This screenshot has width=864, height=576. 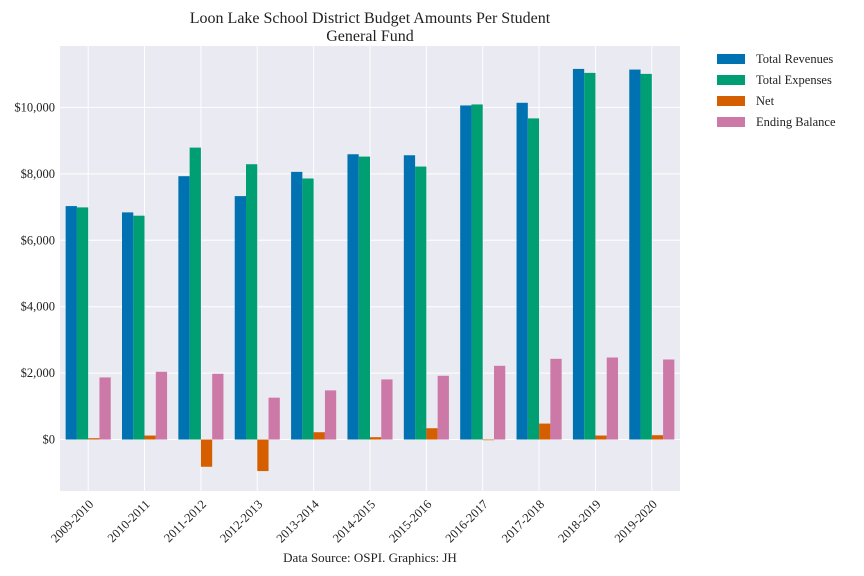 What do you see at coordinates (443, 407) in the screenshot?
I see `bar-ending-balance-2015-2016` at bounding box center [443, 407].